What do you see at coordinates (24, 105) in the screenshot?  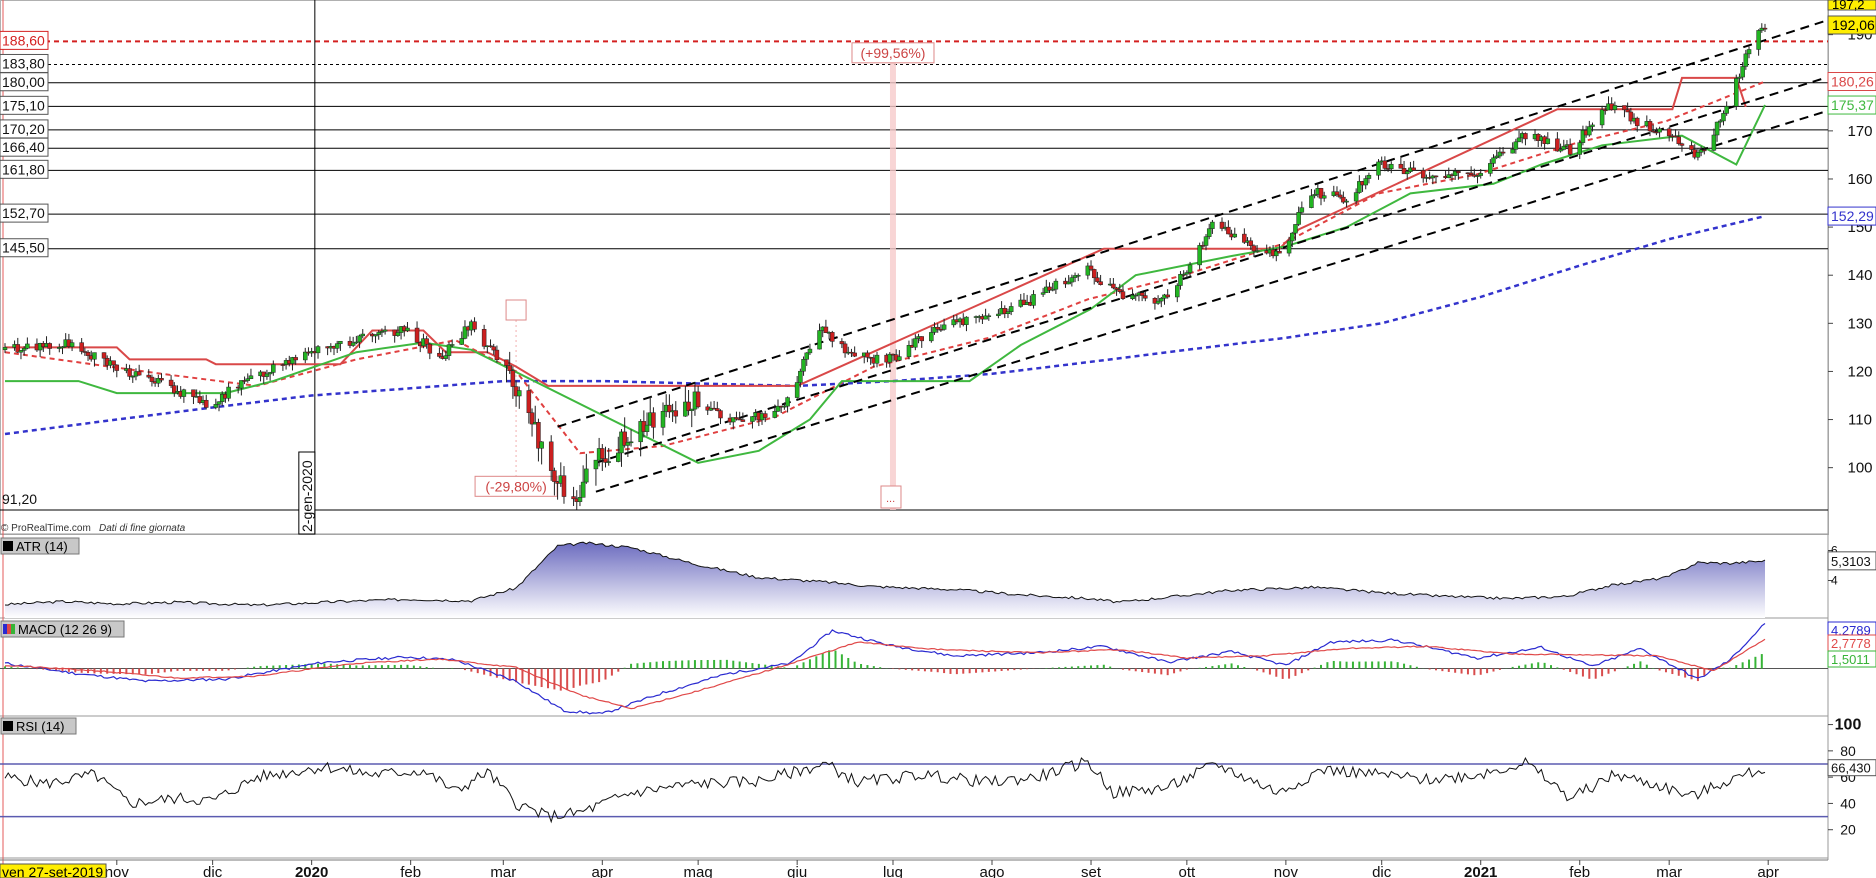 I see `level-label-box` at bounding box center [24, 105].